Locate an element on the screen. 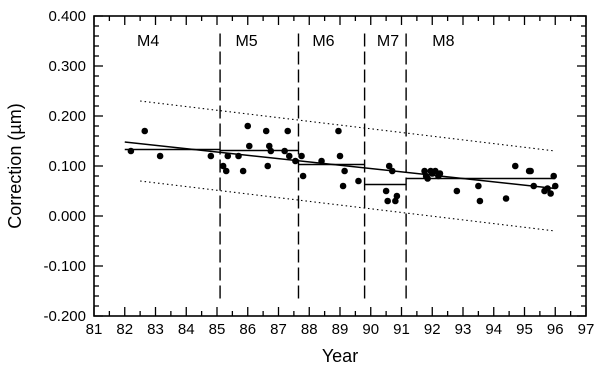  x-tick-label: 87 is located at coordinates (278, 329).